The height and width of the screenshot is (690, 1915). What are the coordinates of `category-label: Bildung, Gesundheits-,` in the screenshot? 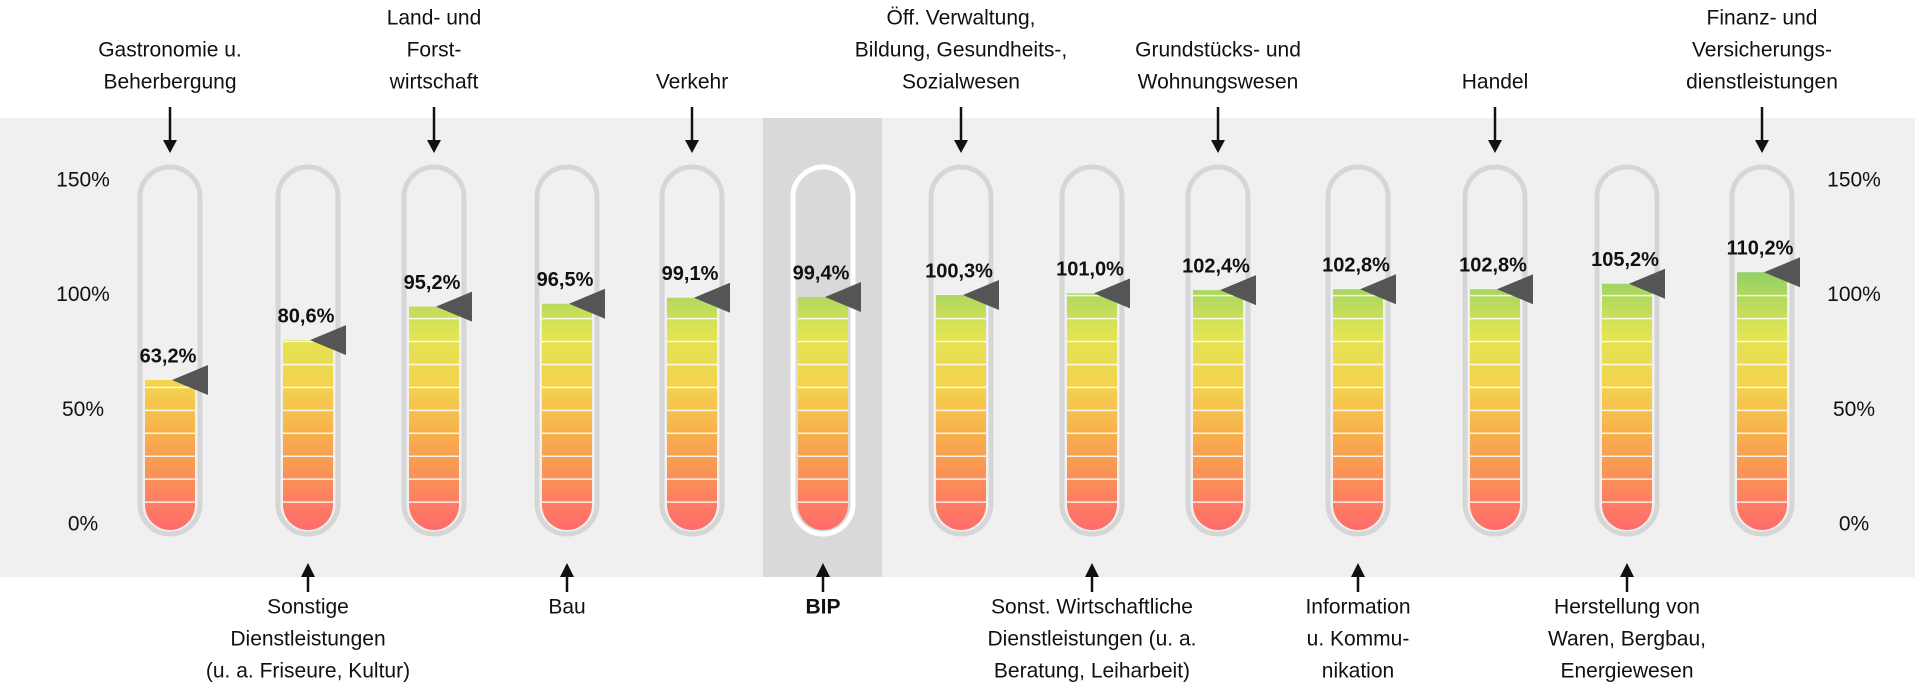 It's located at (961, 50).